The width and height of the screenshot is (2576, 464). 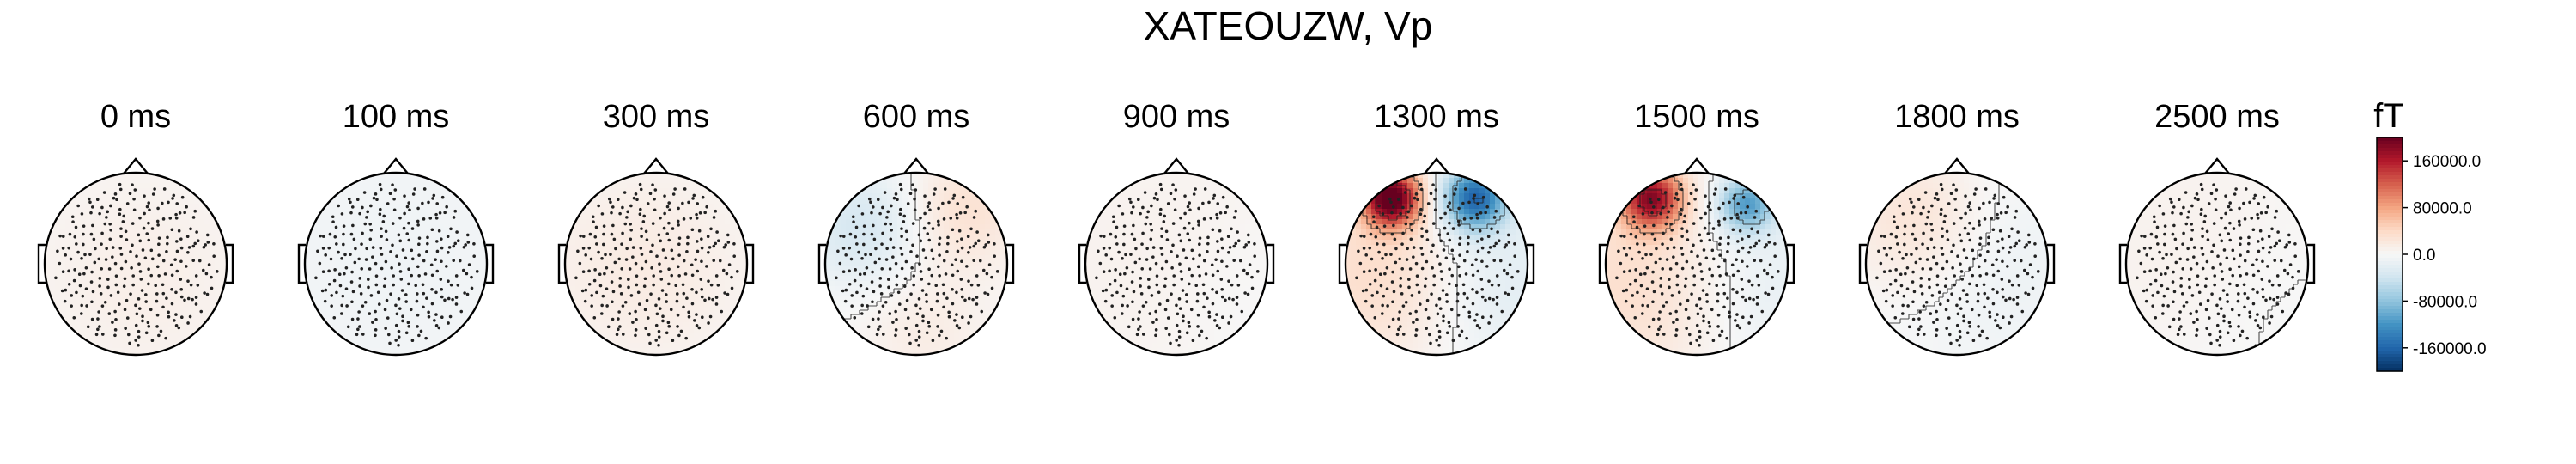 I want to click on topomap-panel: 100 ms, so click(x=396, y=228).